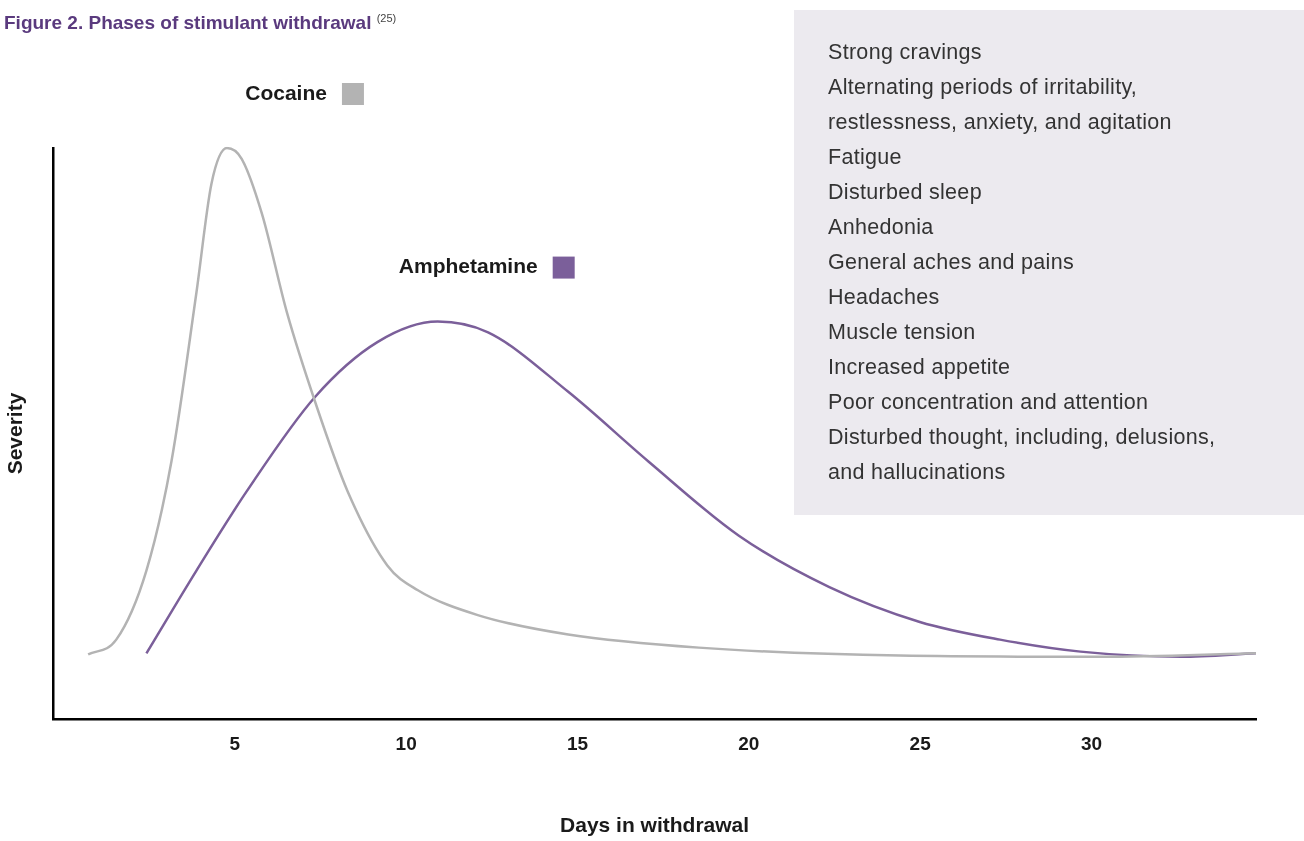  I want to click on x-tick-label: 10, so click(406, 743).